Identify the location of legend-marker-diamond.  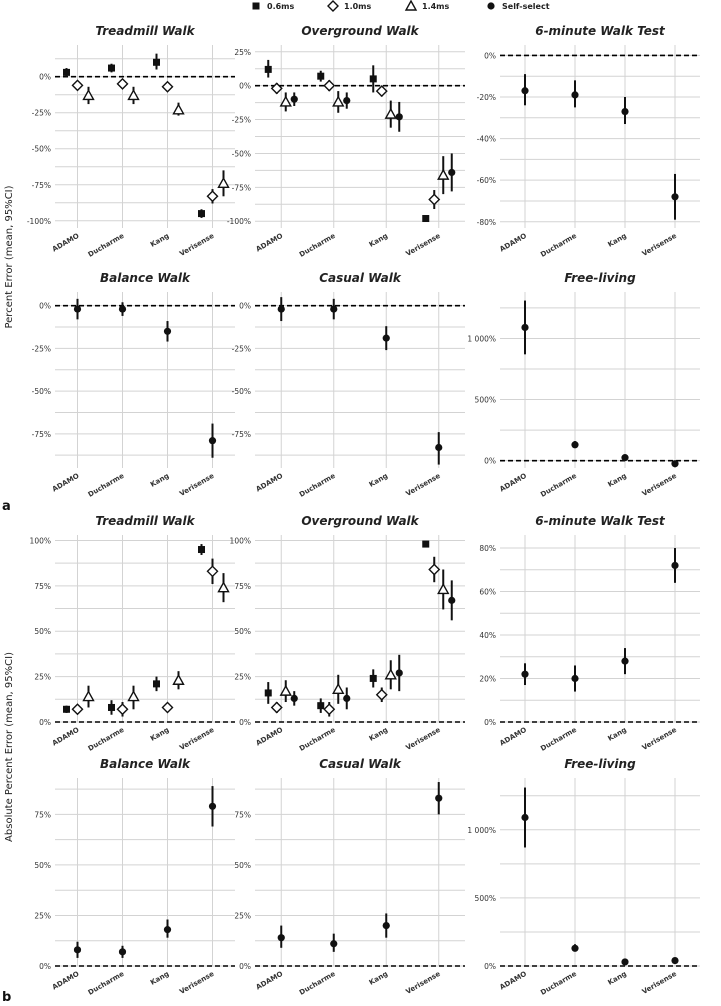
(333, 6).